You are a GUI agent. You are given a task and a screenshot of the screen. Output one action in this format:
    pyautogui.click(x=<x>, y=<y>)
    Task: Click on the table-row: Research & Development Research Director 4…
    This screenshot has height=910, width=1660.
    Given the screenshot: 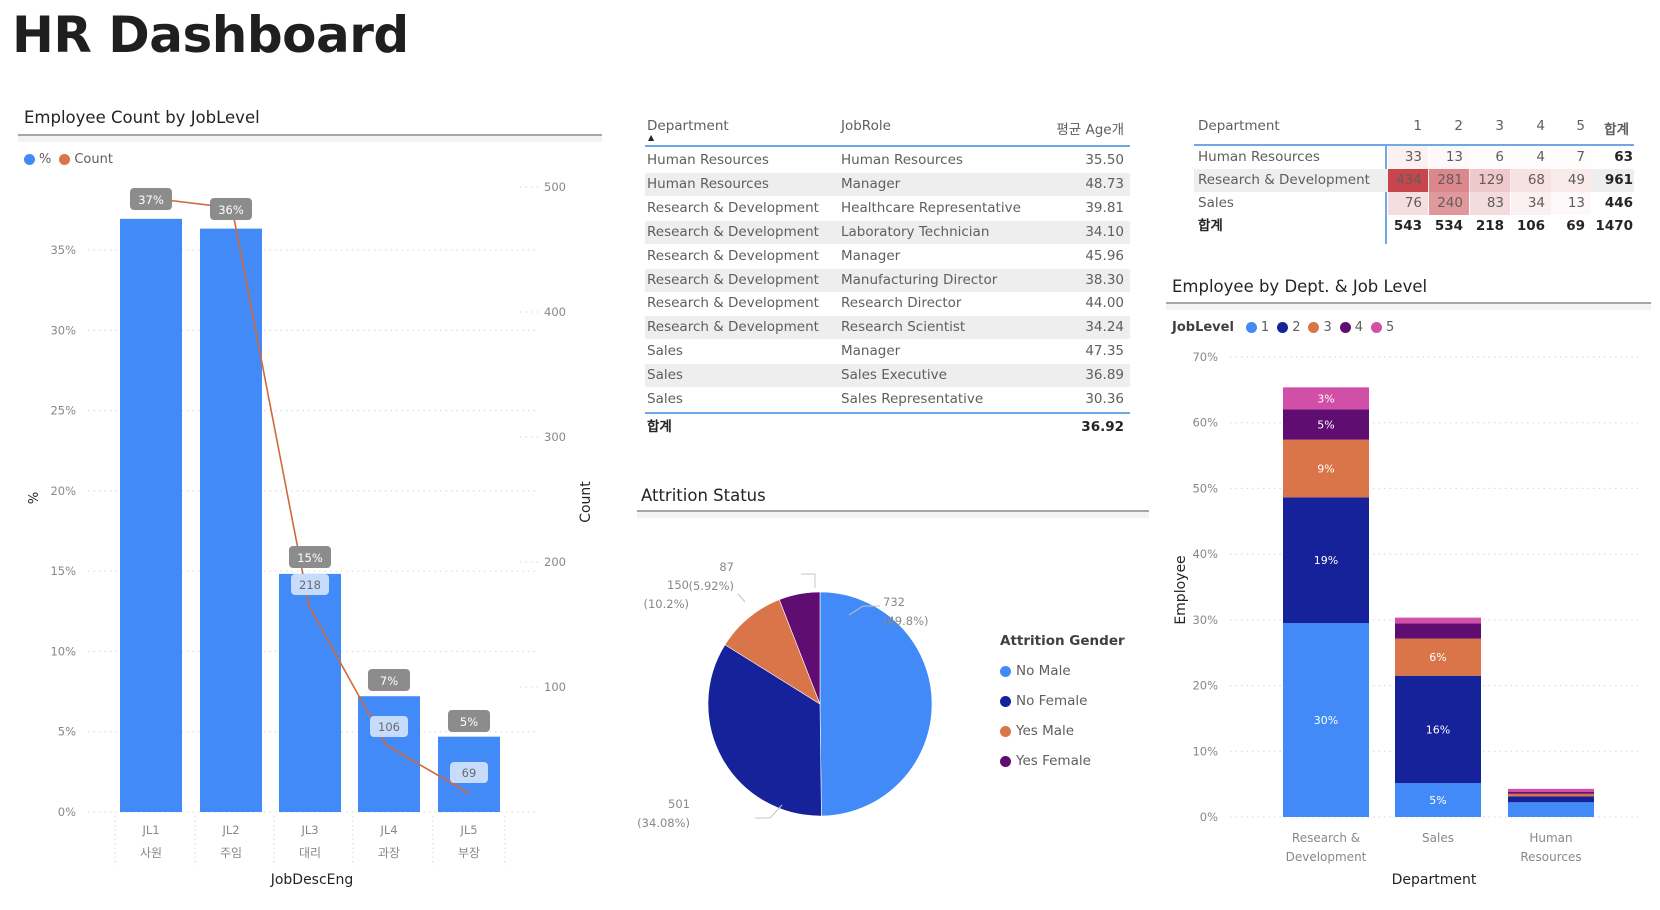 What is the action you would take?
    pyautogui.click(x=887, y=303)
    